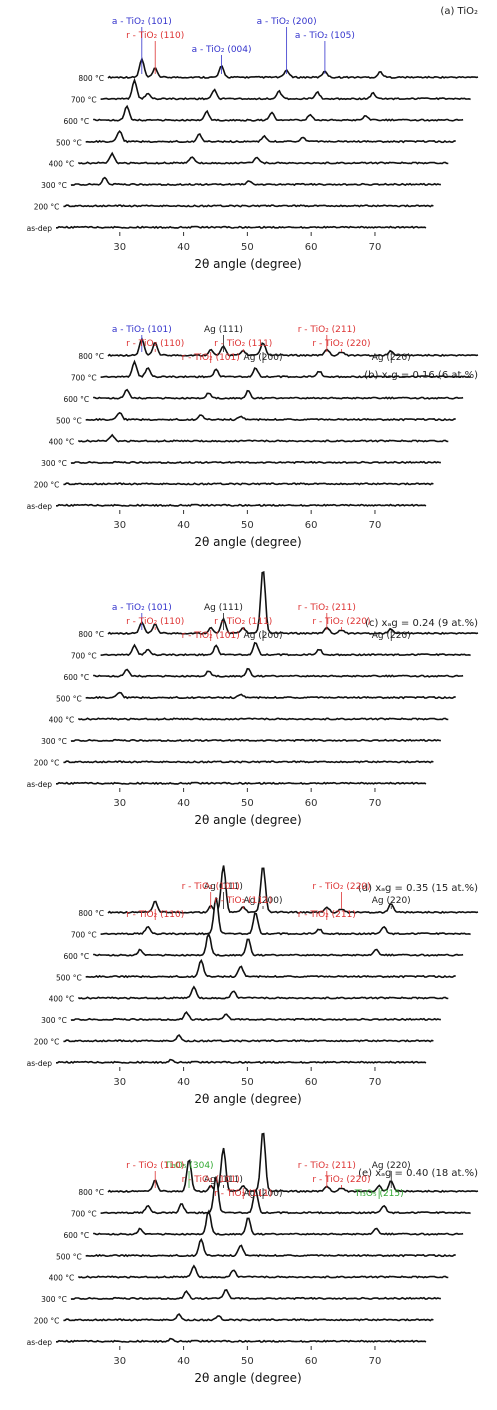 Image resolution: width=497 pixels, height=1410 pixels. I want to click on peak-annotation: a - TiO₂ (004), so click(222, 50).